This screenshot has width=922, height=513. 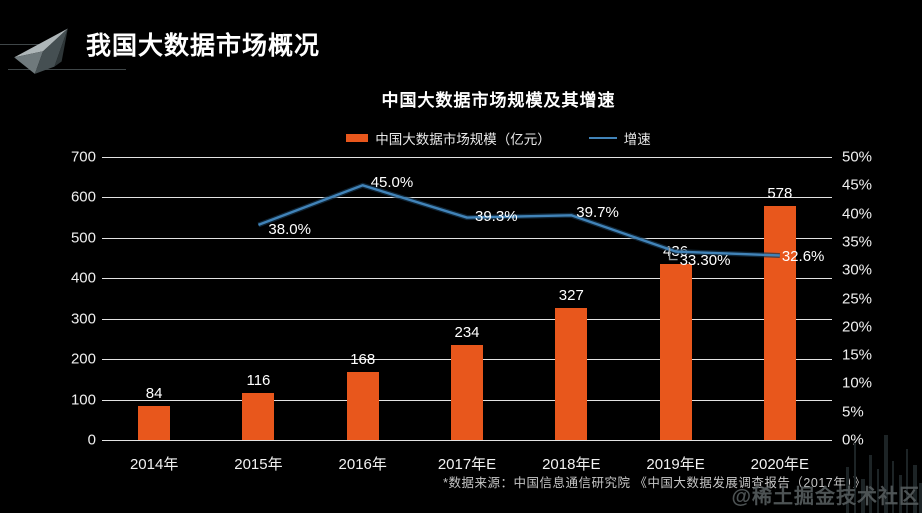 I want to click on y-axis-label-right: 25%, so click(x=857, y=298).